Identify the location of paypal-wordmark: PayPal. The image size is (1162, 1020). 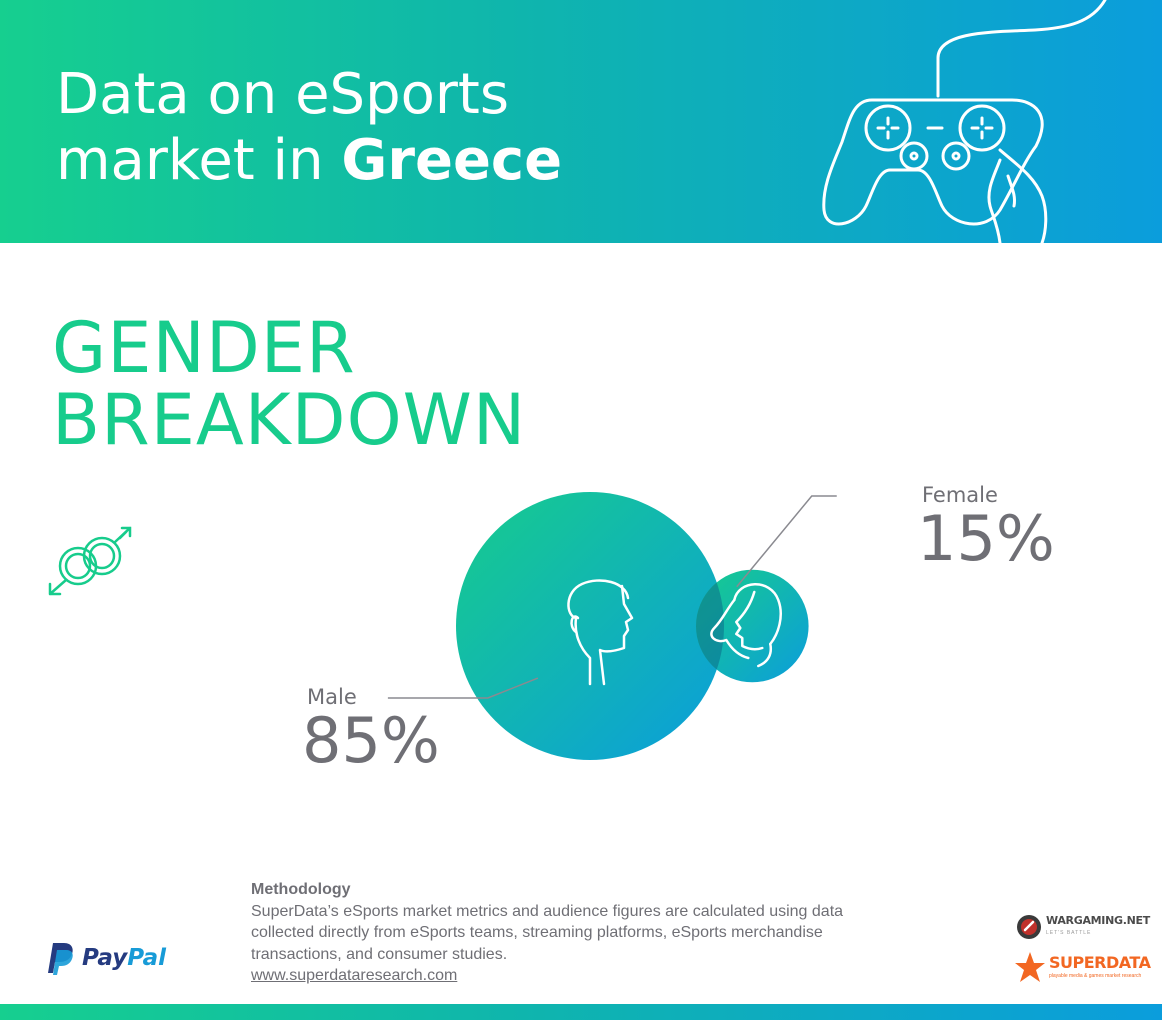
(124, 958).